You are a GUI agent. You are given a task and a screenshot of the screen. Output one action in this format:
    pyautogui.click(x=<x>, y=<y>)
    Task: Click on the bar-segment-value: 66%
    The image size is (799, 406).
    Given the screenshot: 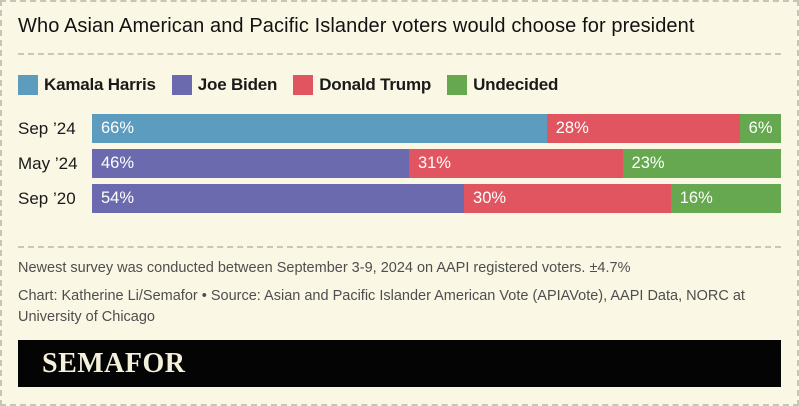 What is the action you would take?
    pyautogui.click(x=118, y=128)
    